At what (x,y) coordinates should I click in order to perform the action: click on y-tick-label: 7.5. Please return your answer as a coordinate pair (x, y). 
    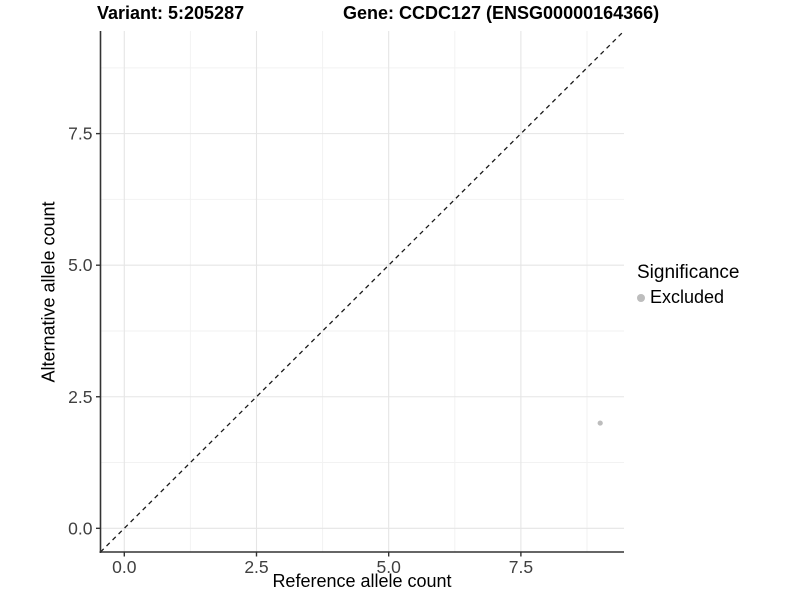
    Looking at the image, I should click on (80, 134).